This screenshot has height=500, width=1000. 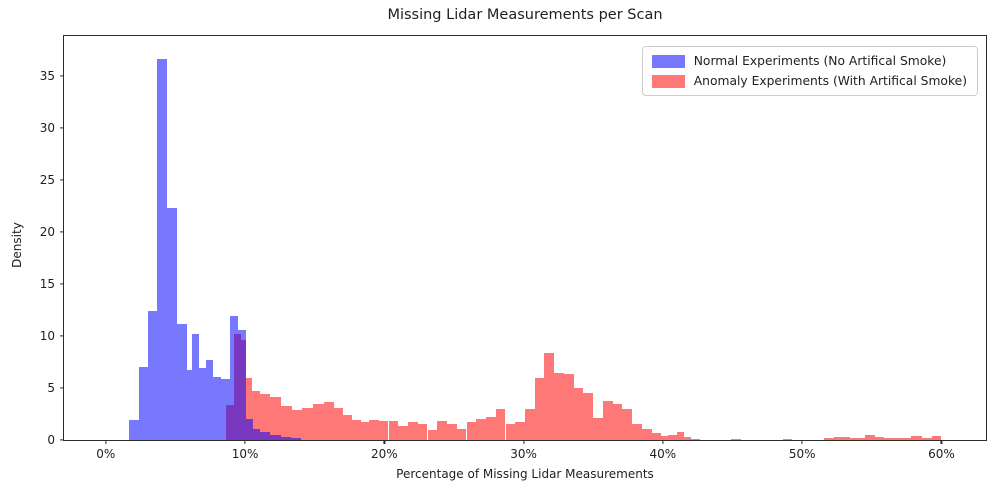 I want to click on x-tick-label: 60%, so click(x=941, y=454).